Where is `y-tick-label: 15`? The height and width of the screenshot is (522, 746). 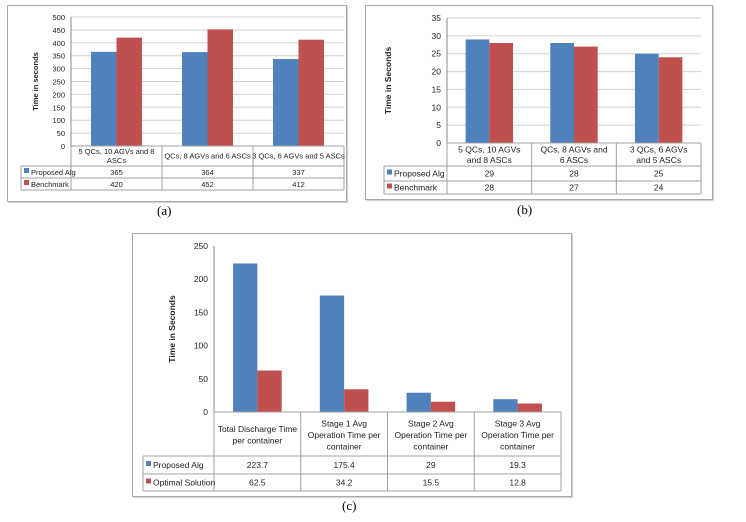 y-tick-label: 15 is located at coordinates (437, 89).